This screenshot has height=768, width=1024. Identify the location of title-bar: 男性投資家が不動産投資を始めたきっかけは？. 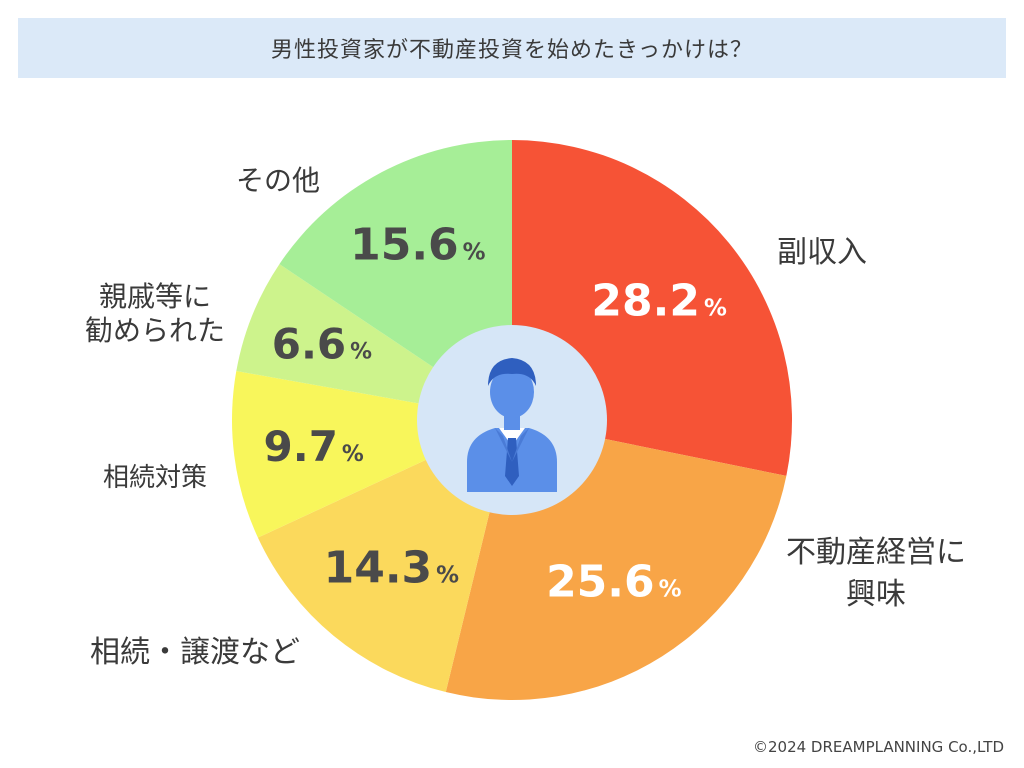
(512, 48).